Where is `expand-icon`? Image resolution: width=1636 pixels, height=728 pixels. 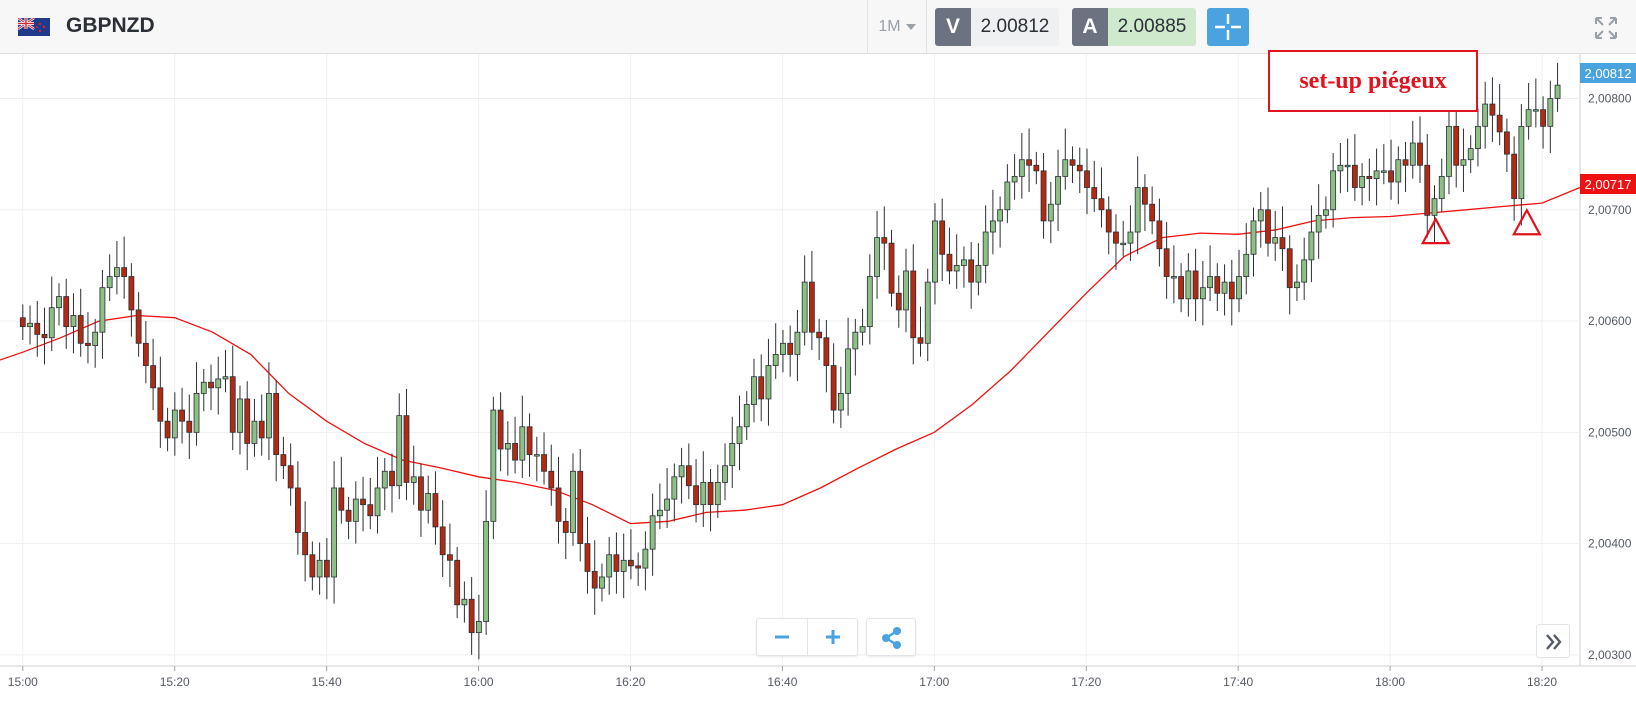 expand-icon is located at coordinates (1606, 28).